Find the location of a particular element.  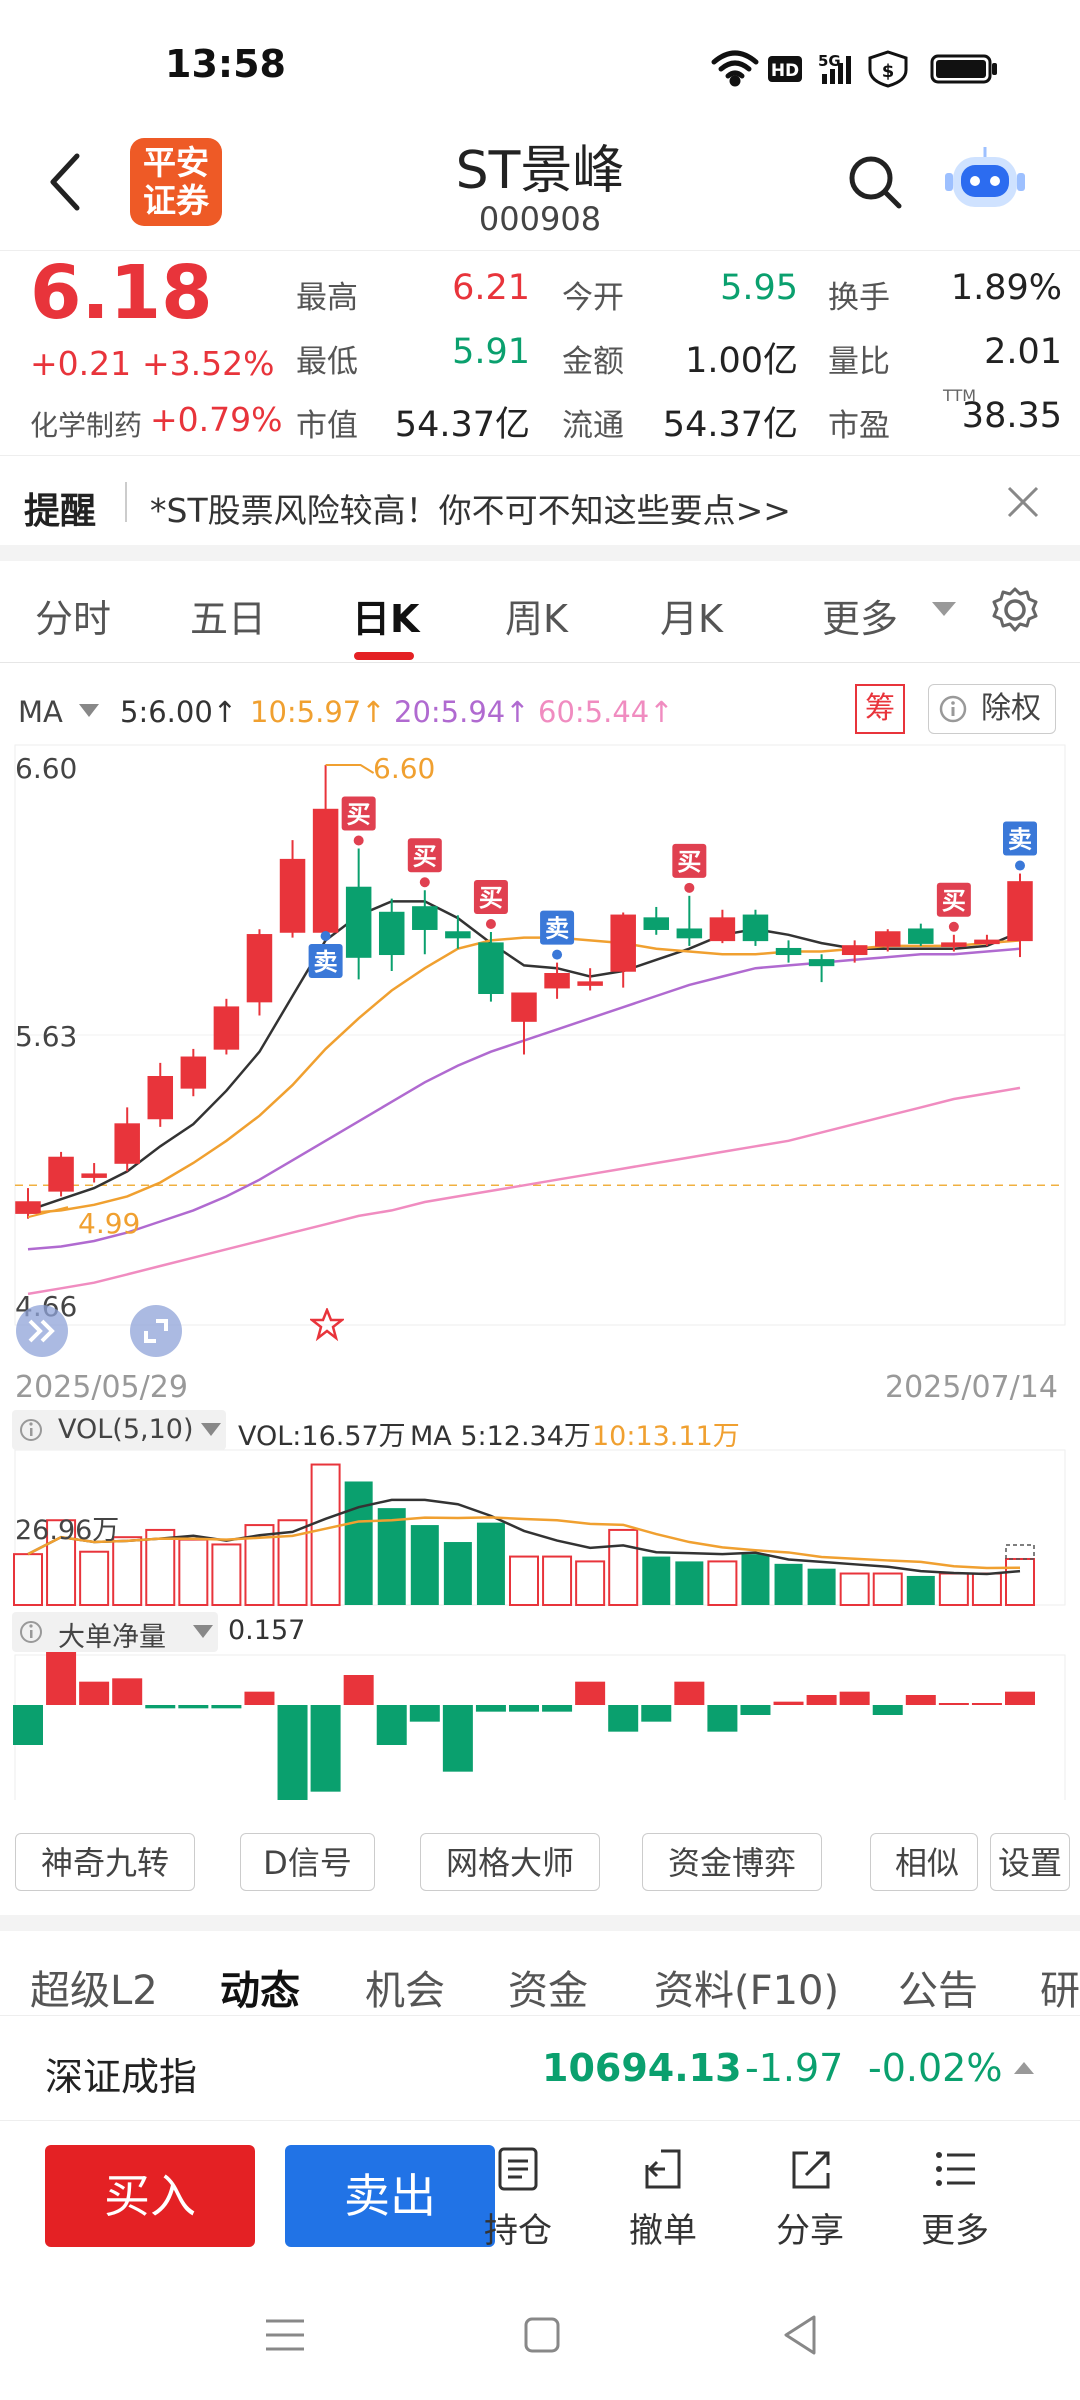

info-tab-2: 机会 is located at coordinates (405, 1991).